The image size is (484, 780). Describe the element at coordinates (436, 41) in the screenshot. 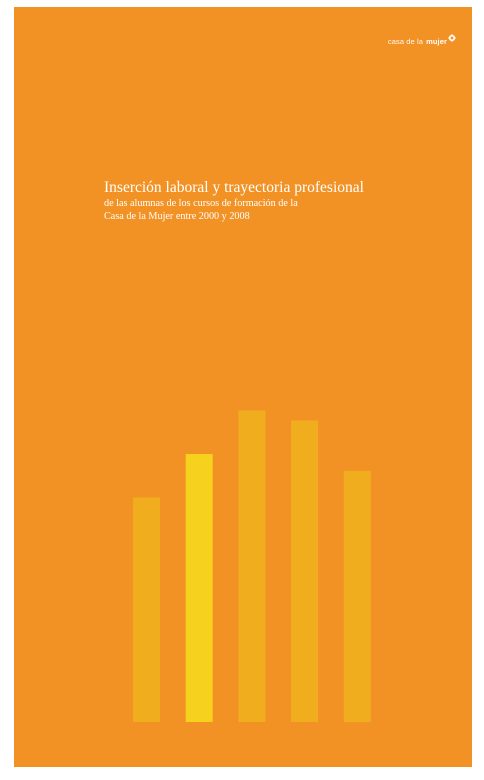

I see `brand-name: mujer` at that location.